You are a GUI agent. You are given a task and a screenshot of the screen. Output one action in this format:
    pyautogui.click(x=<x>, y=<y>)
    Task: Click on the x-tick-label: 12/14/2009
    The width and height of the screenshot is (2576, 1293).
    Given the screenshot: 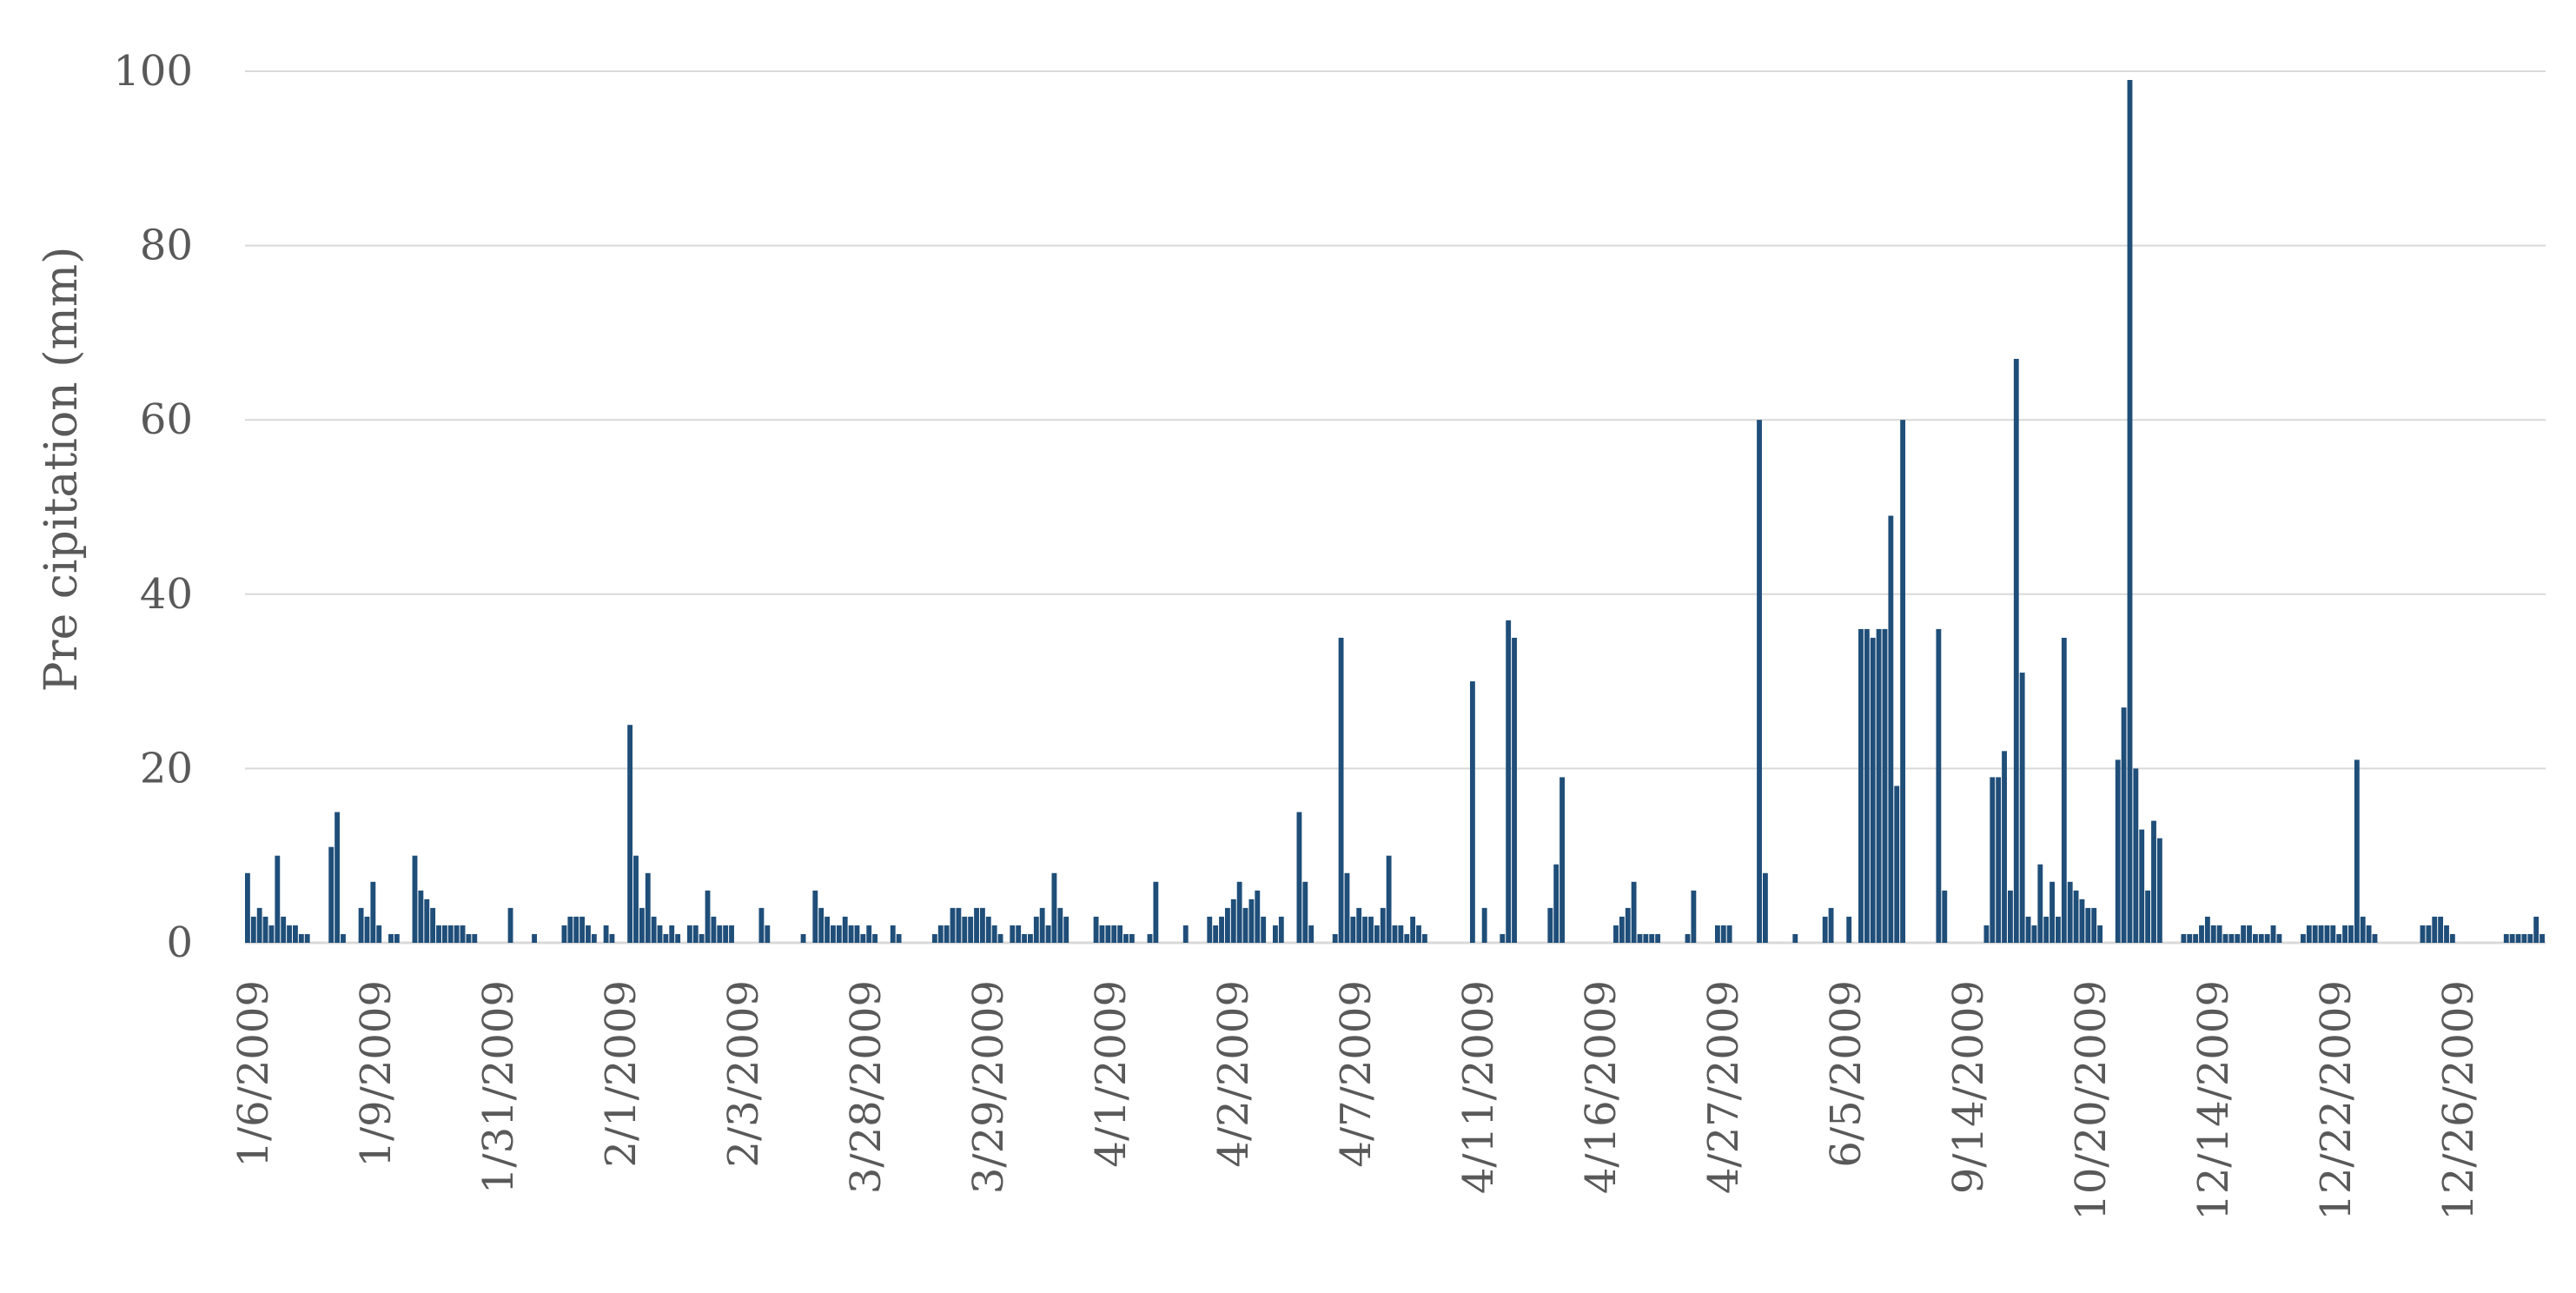 What is the action you would take?
    pyautogui.click(x=2213, y=1100)
    